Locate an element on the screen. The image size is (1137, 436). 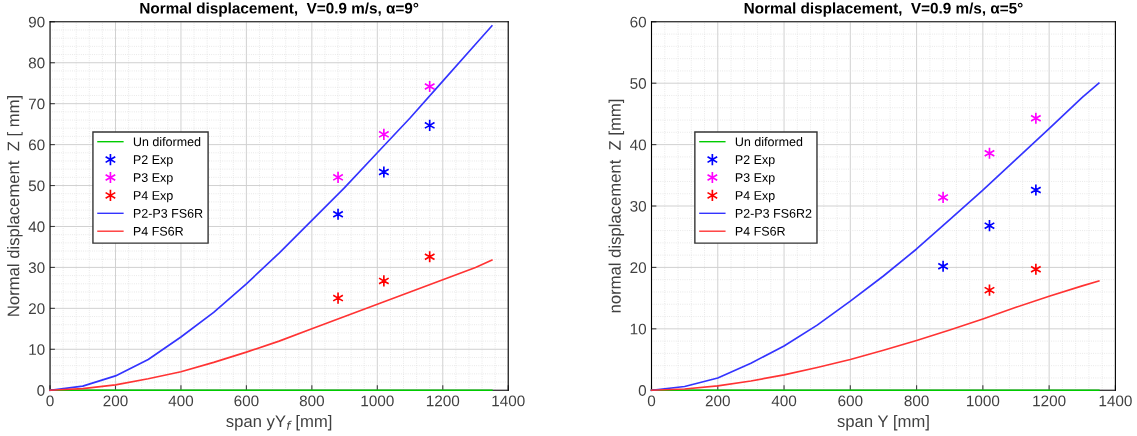
legend-label: P2-P3 FS6R is located at coordinates (168, 213).